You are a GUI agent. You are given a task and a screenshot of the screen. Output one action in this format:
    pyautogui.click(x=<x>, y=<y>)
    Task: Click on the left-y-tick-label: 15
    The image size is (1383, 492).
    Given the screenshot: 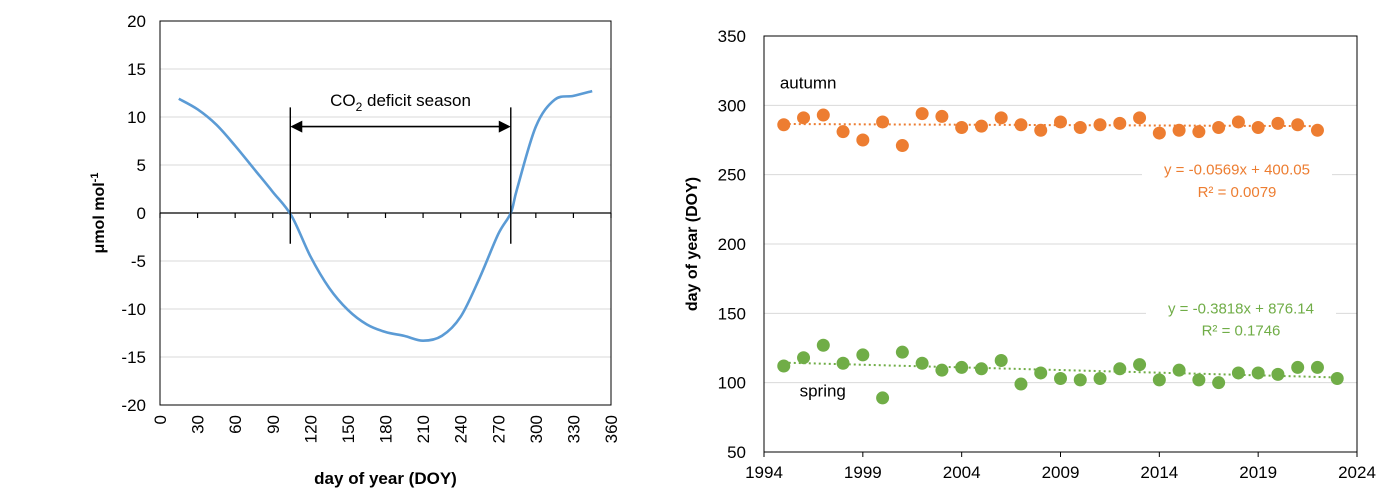 What is the action you would take?
    pyautogui.click(x=136, y=69)
    